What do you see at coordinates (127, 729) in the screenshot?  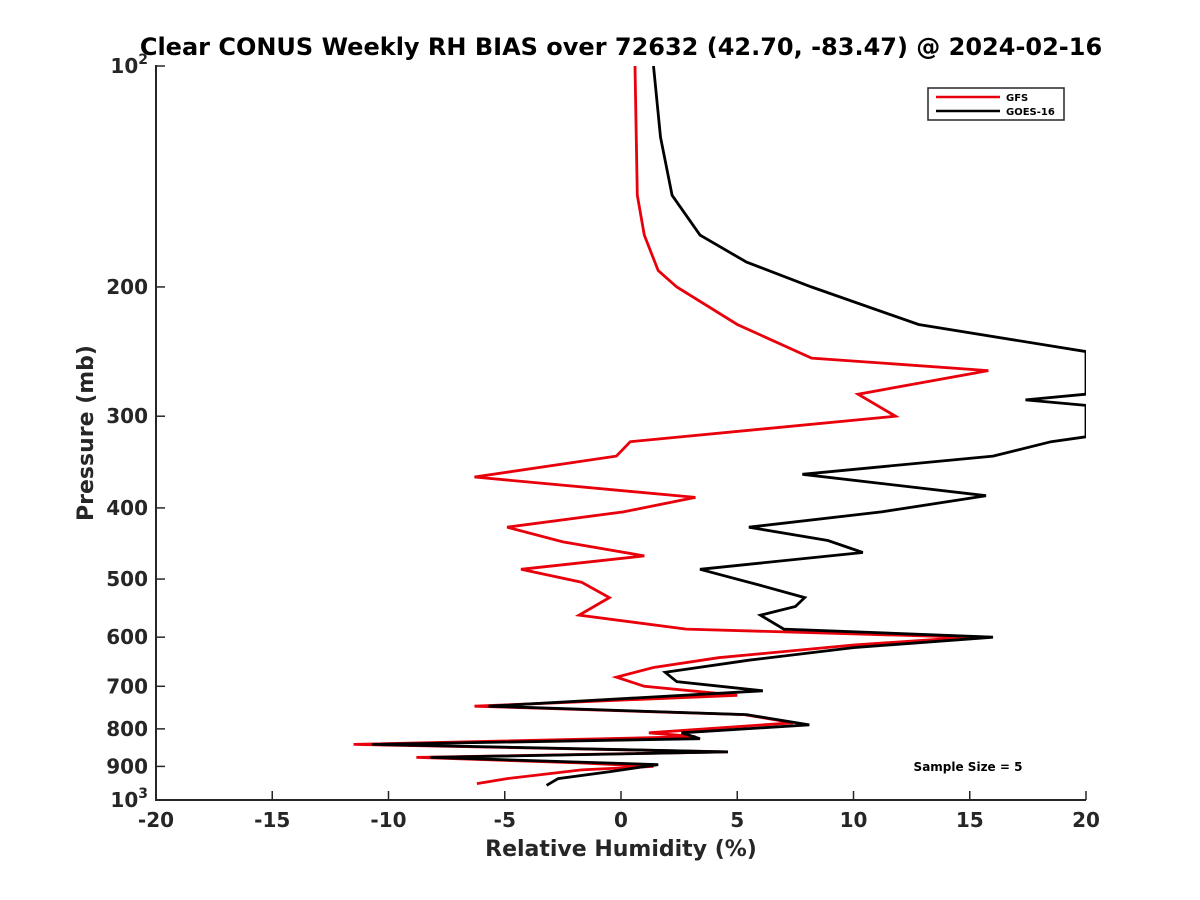 I see `y-tick-label: 800` at bounding box center [127, 729].